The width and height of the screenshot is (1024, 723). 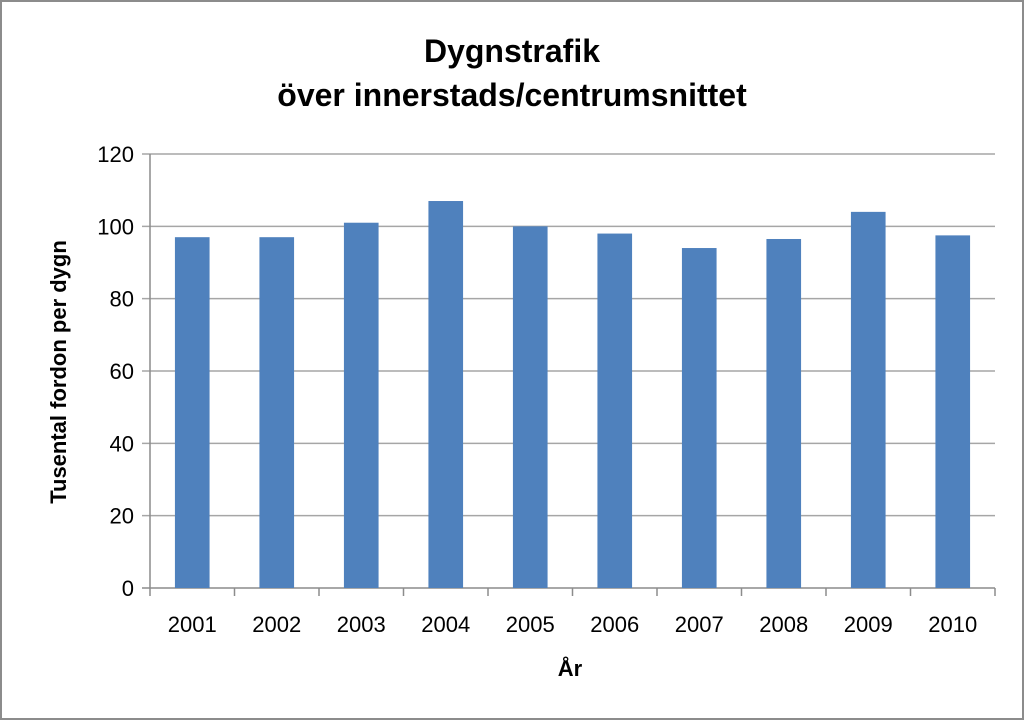 What do you see at coordinates (614, 624) in the screenshot?
I see `x-tick-label: 2006` at bounding box center [614, 624].